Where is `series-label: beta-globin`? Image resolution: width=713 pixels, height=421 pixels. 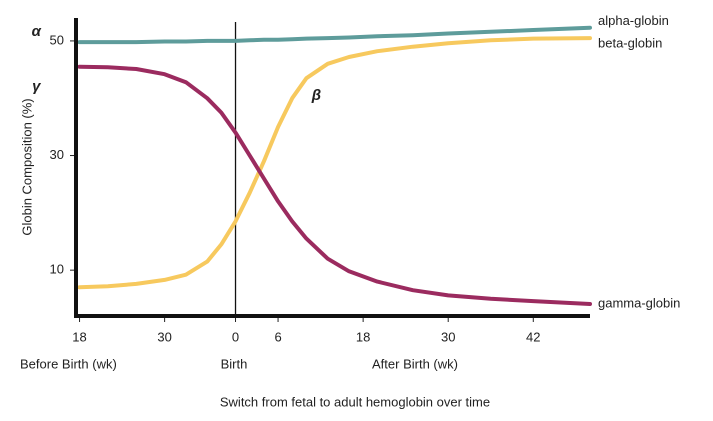 series-label: beta-globin is located at coordinates (630, 42).